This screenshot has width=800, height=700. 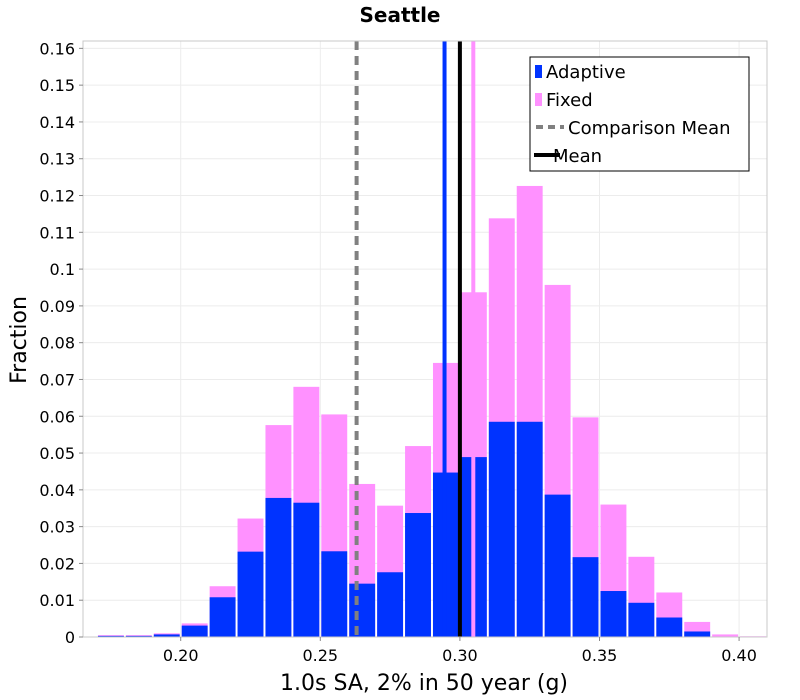 What do you see at coordinates (57, 159) in the screenshot?
I see `y-tick-label: 0.13` at bounding box center [57, 159].